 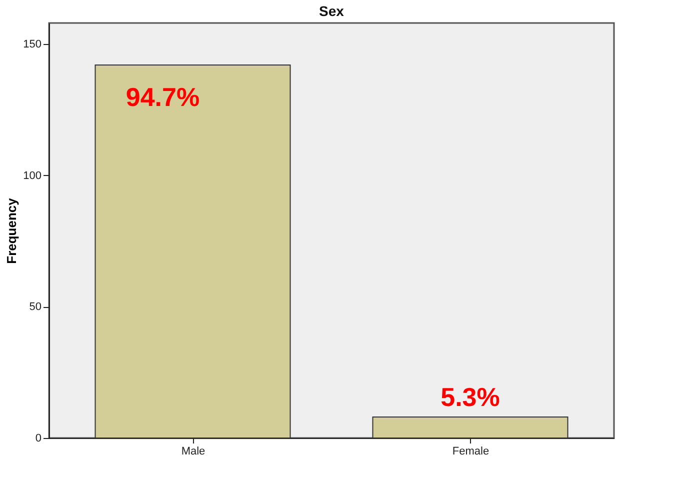 What do you see at coordinates (35, 307) in the screenshot?
I see `y-tick-label: 50` at bounding box center [35, 307].